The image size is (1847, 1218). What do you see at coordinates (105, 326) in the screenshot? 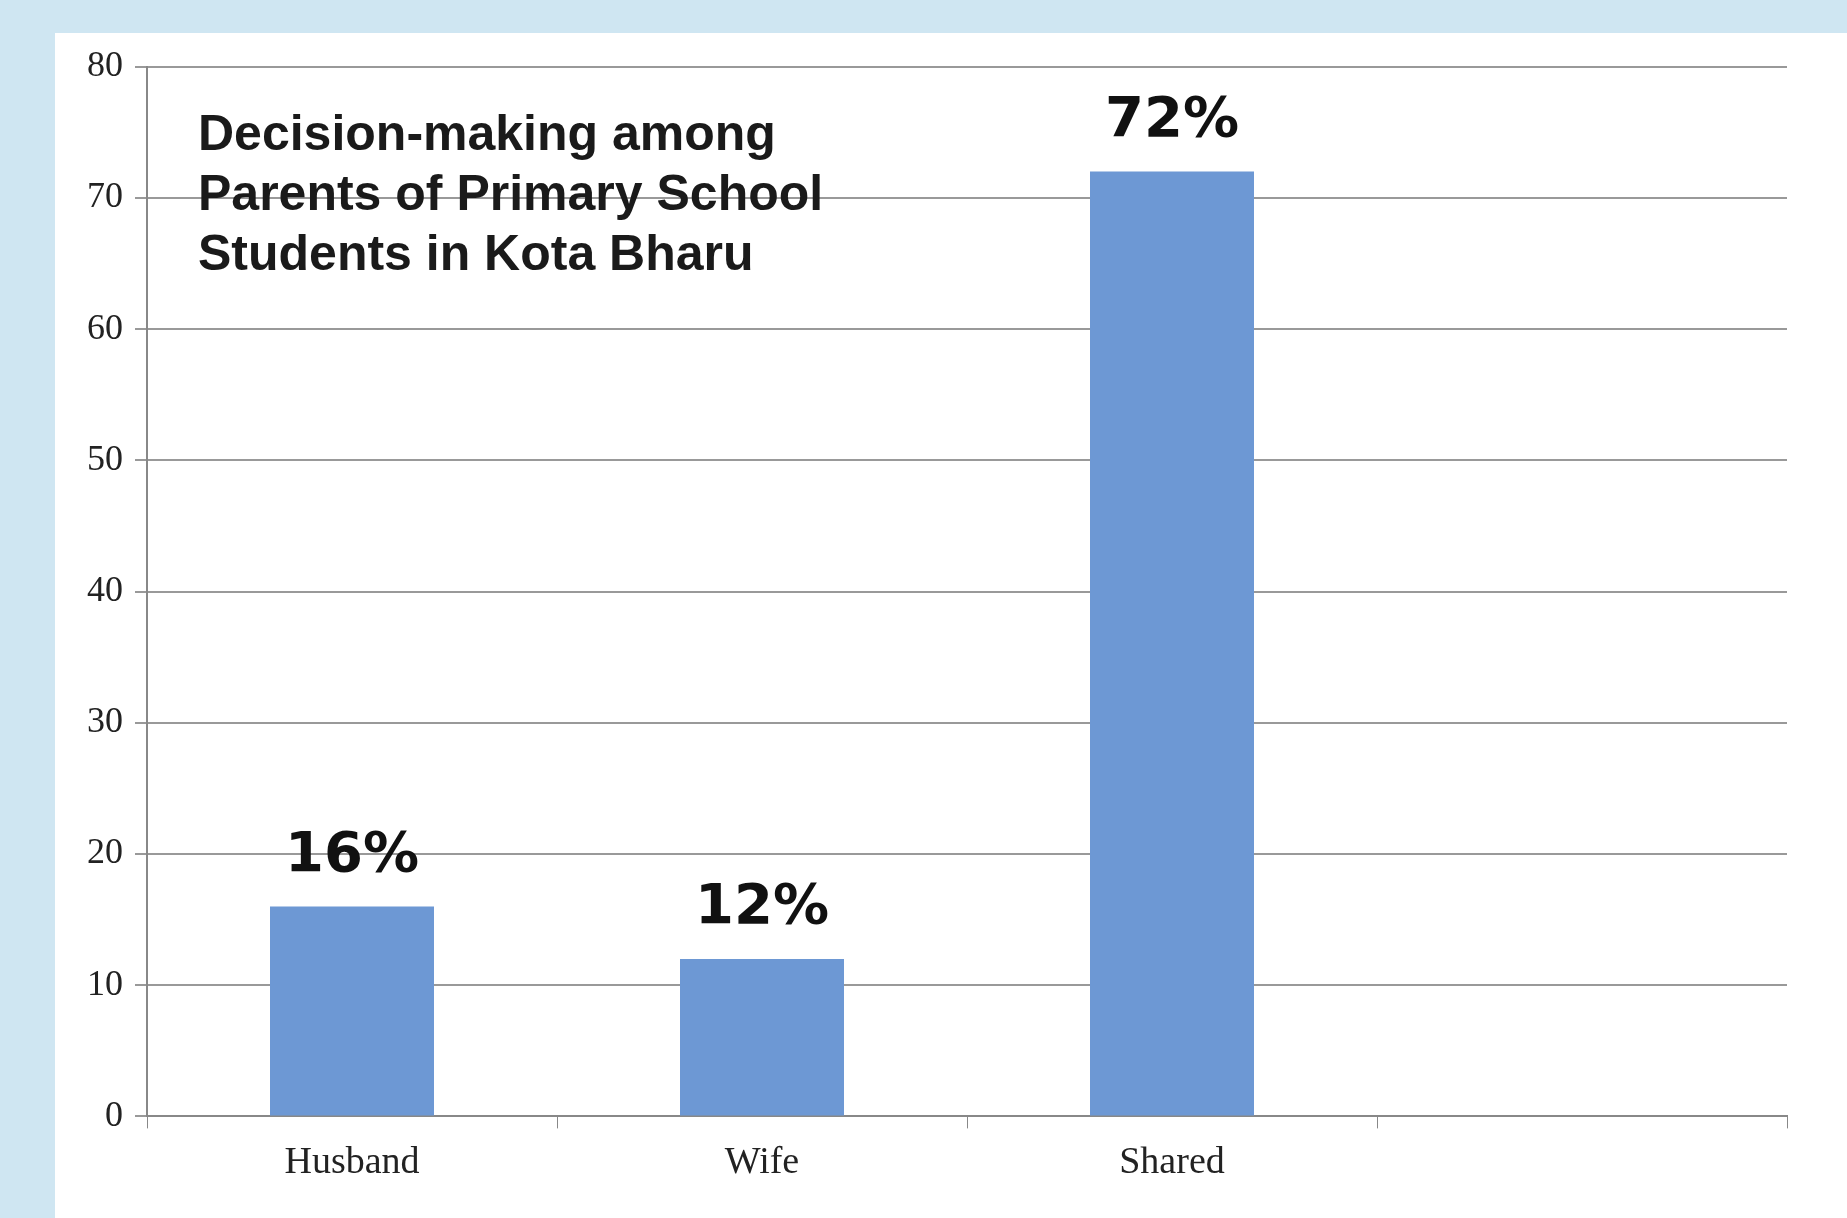
I see `y-tick-label: 60` at bounding box center [105, 326].